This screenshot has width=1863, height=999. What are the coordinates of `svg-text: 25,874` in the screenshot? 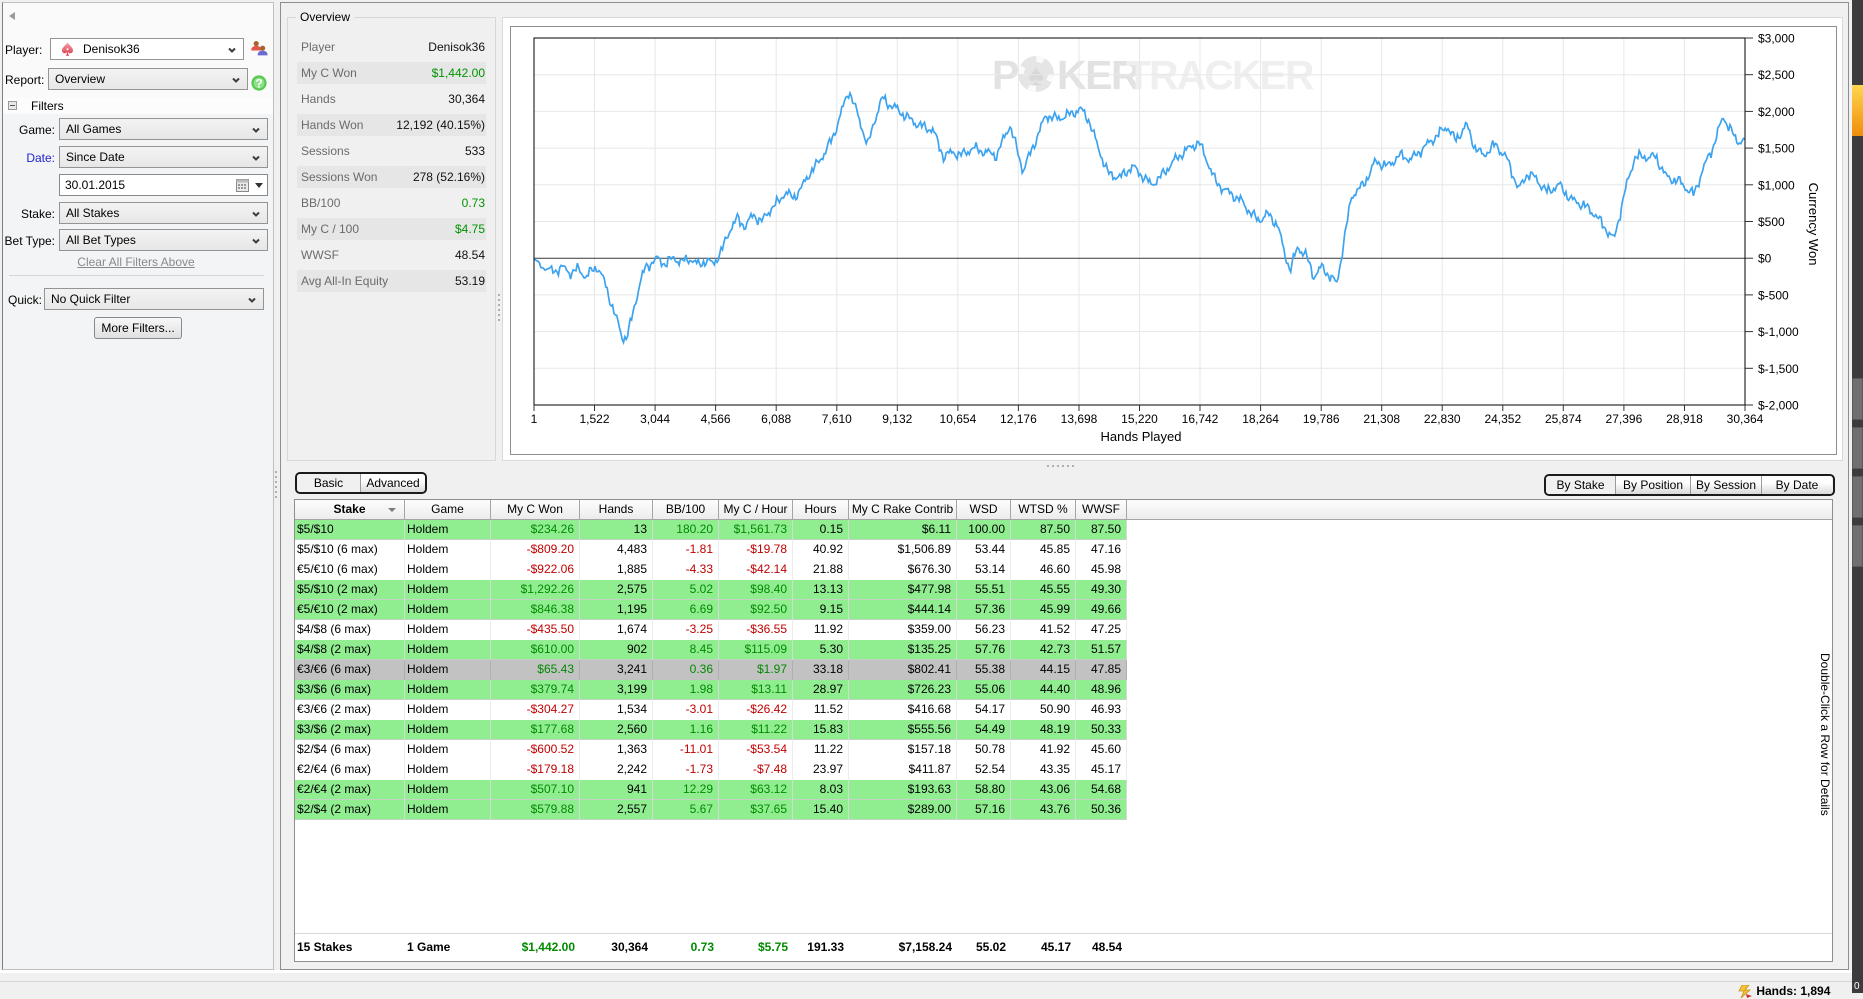 It's located at (1563, 419).